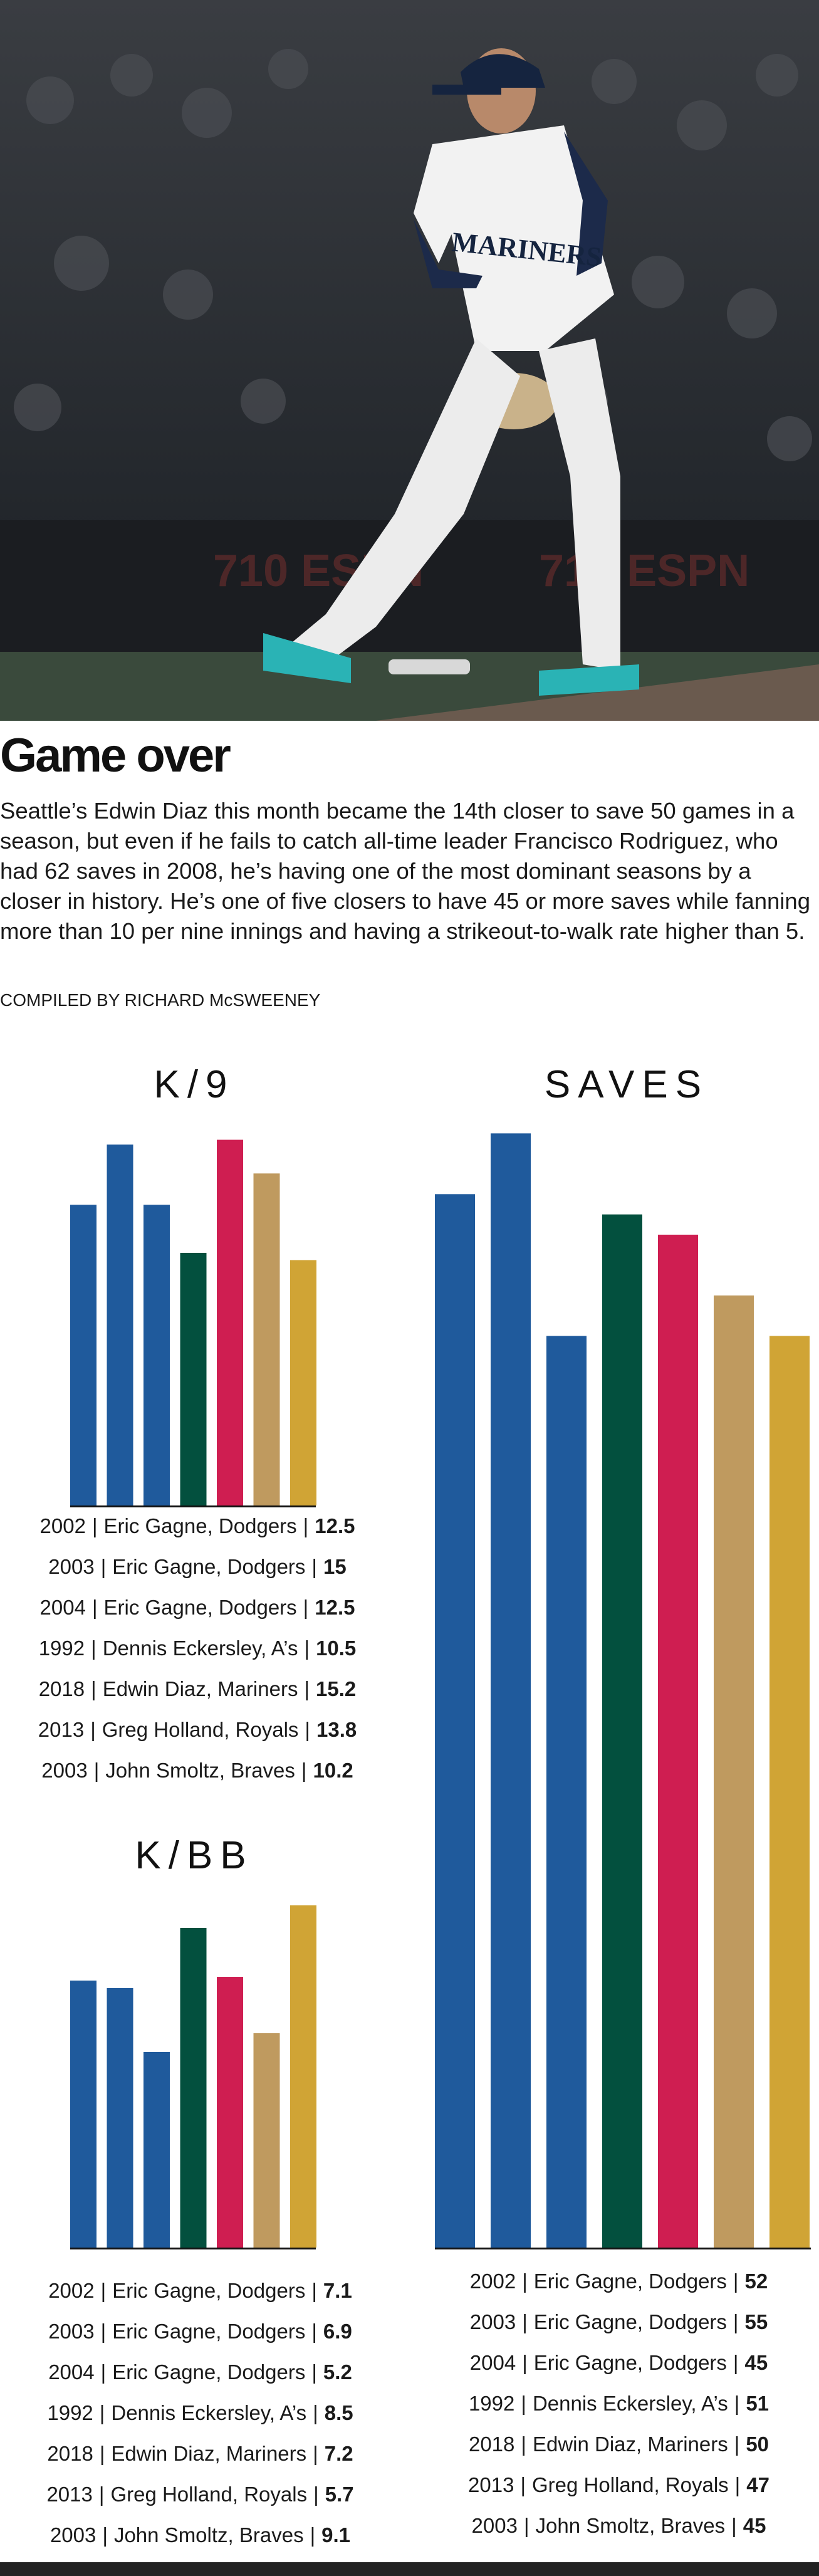  I want to click on legend-row-kbb: 1992 | Dennis Eckersley, A’s | 8.5, so click(200, 2413).